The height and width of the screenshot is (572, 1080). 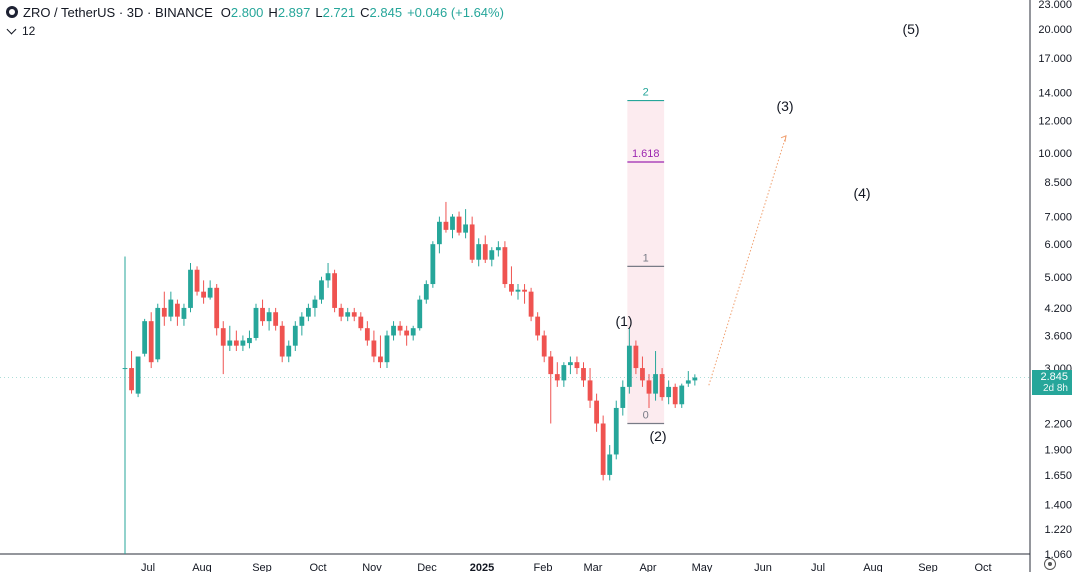 I want to click on x-tick-label: Feb, so click(x=543, y=567).